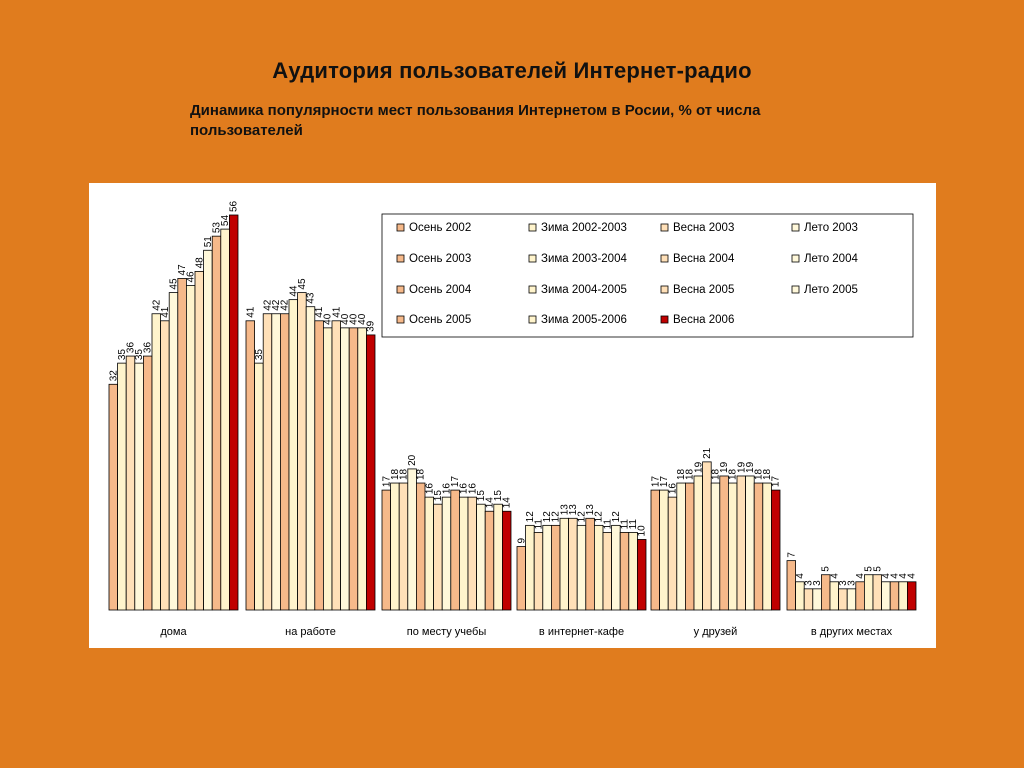 The width and height of the screenshot is (1024, 768). I want to click on value-label: 13, so click(590, 510).